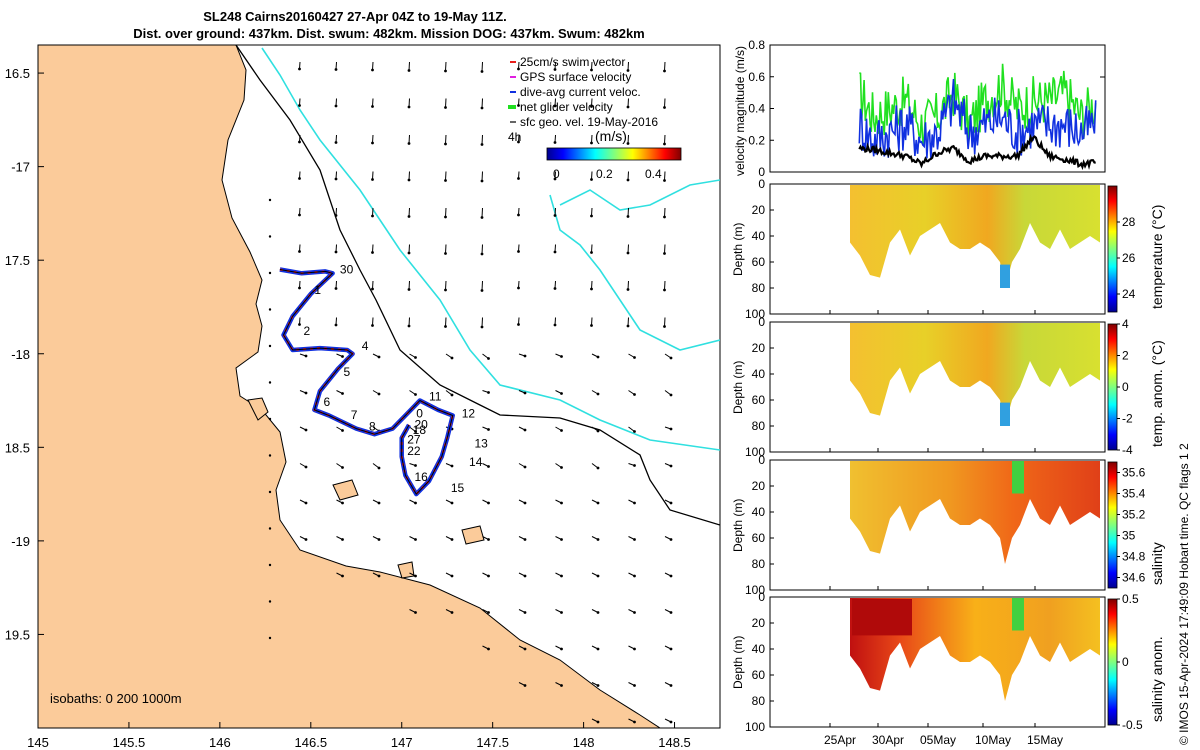  What do you see at coordinates (1125, 324) in the screenshot?
I see `colorbar-tick-label: 4` at bounding box center [1125, 324].